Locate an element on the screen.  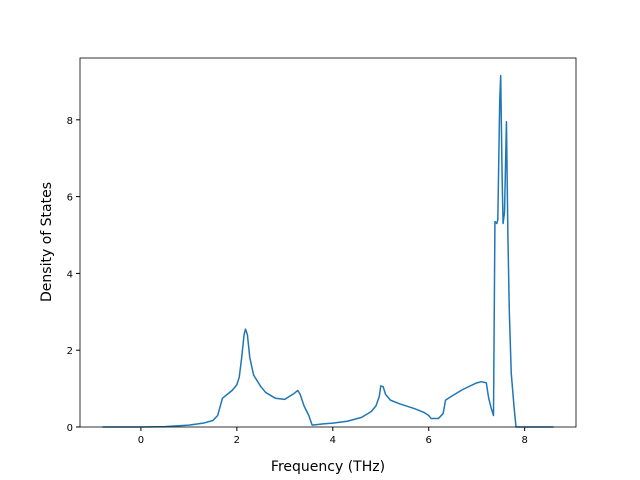
x-tick-label: 4 is located at coordinates (333, 440).